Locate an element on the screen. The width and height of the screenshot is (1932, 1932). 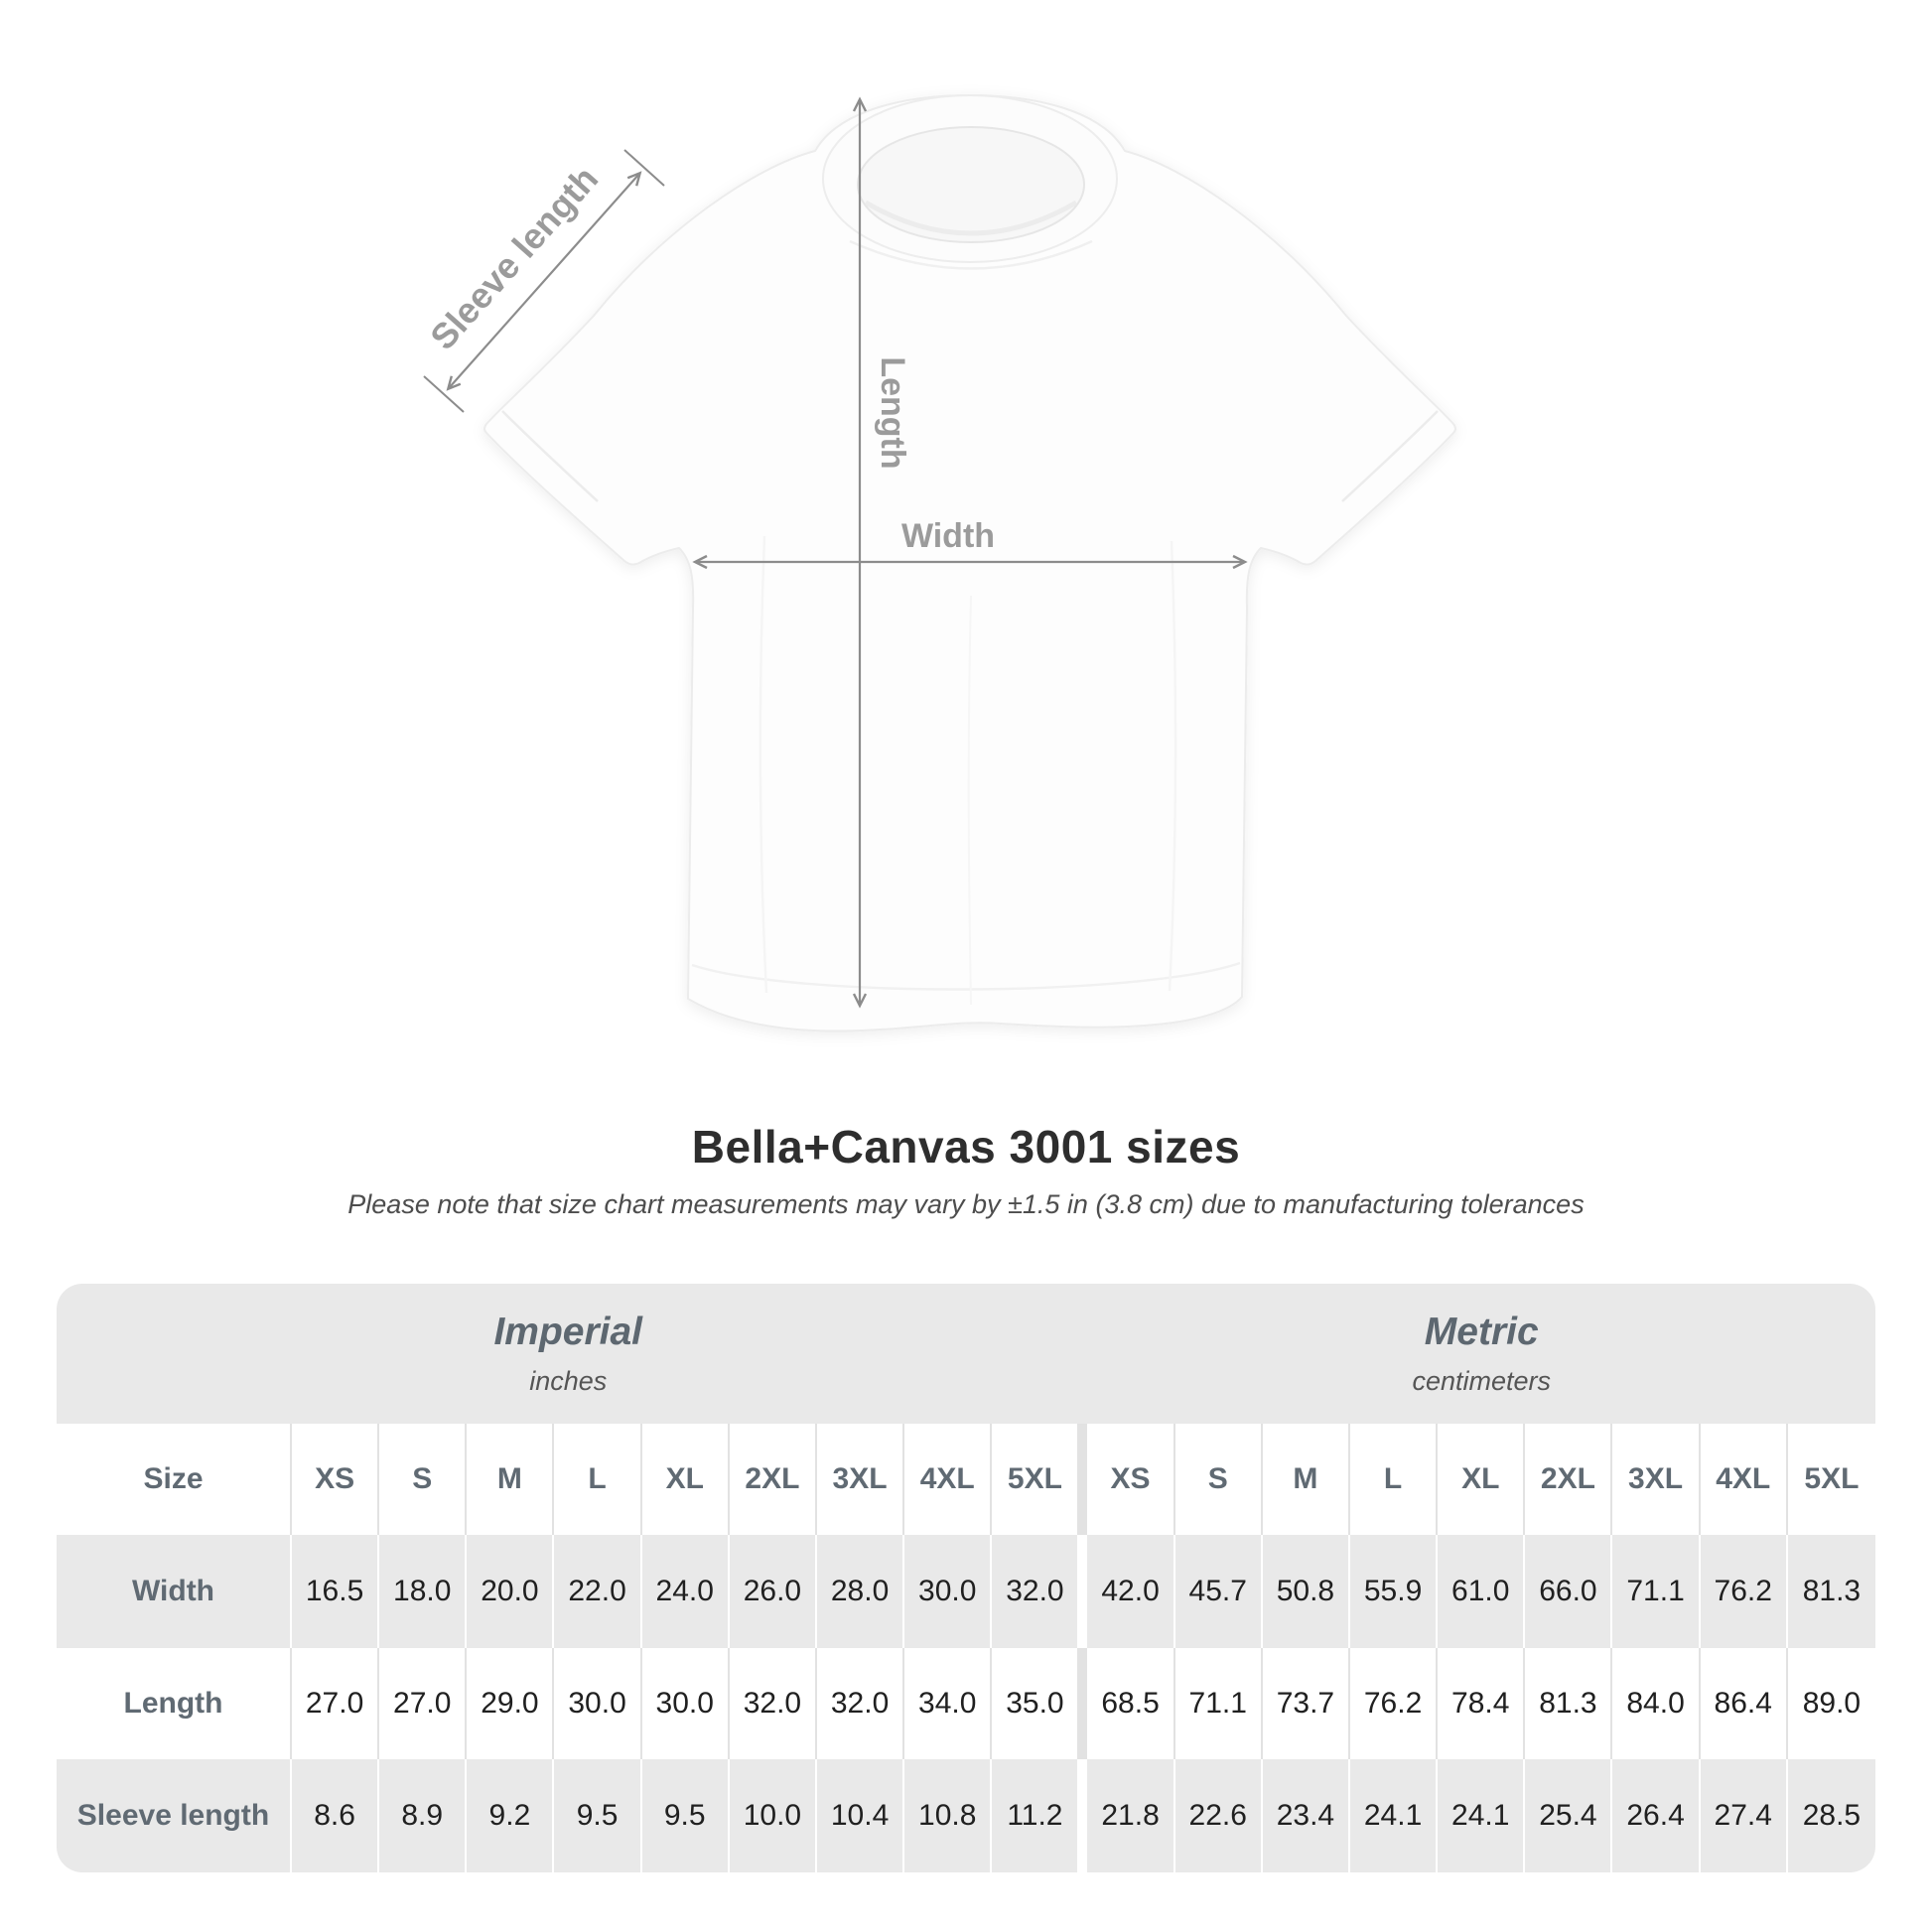
length-metric-value: 81.3 is located at coordinates (1569, 1703).